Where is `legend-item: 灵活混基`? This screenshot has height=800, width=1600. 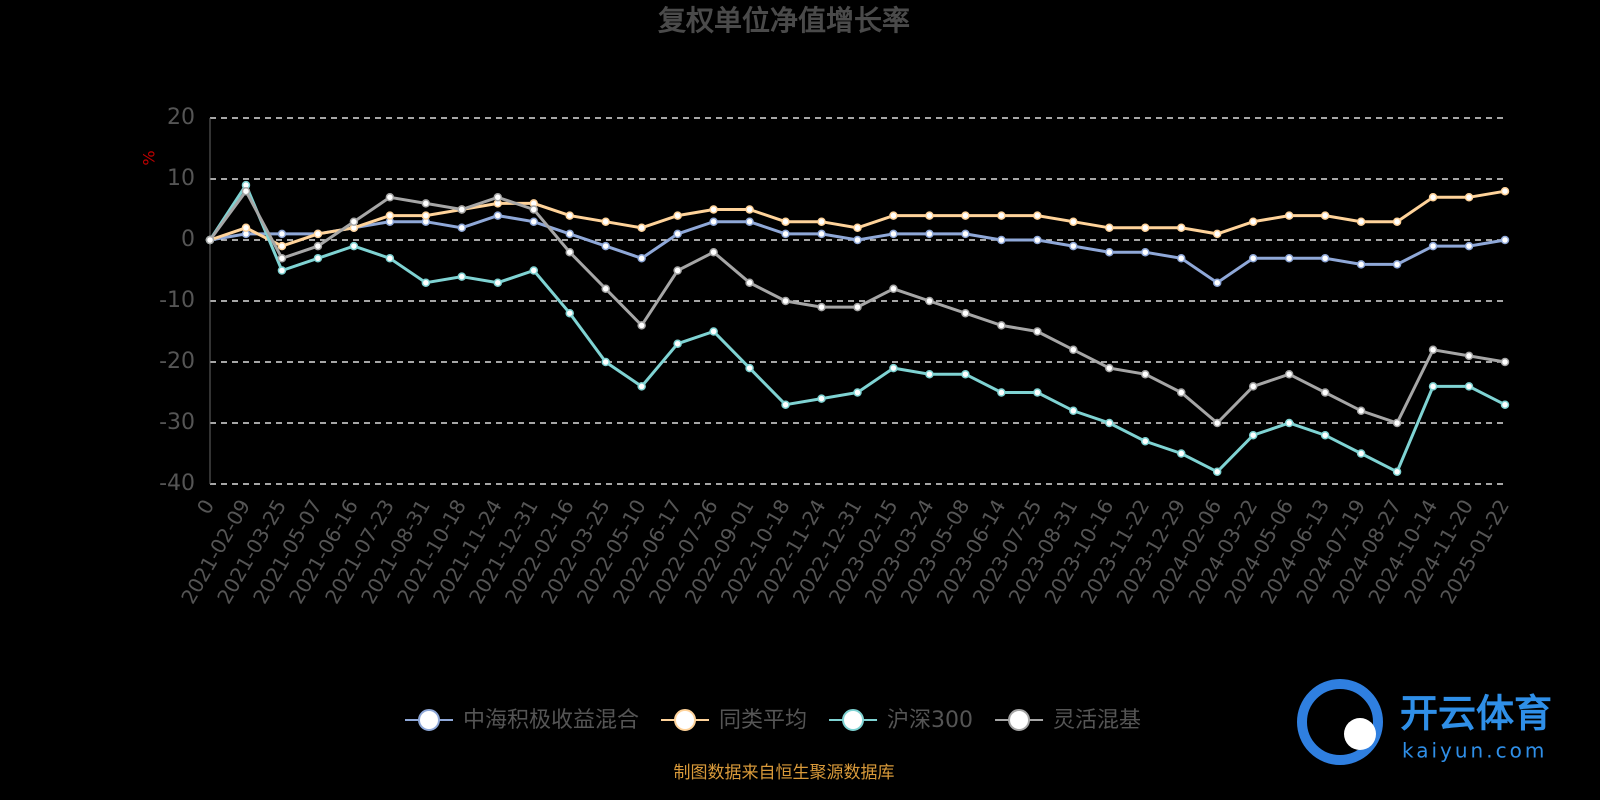
legend-item: 灵活混基 is located at coordinates (1068, 720).